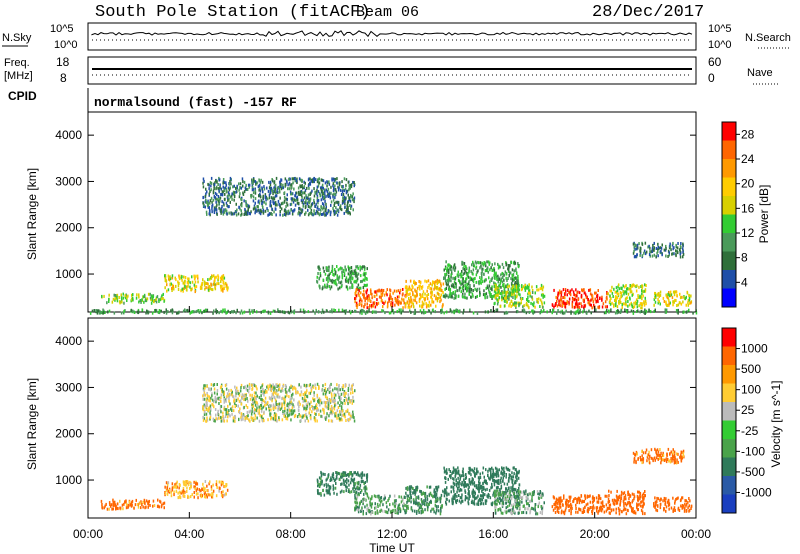  What do you see at coordinates (32, 214) in the screenshot?
I see `power-ylabel: Slant Range [km]` at bounding box center [32, 214].